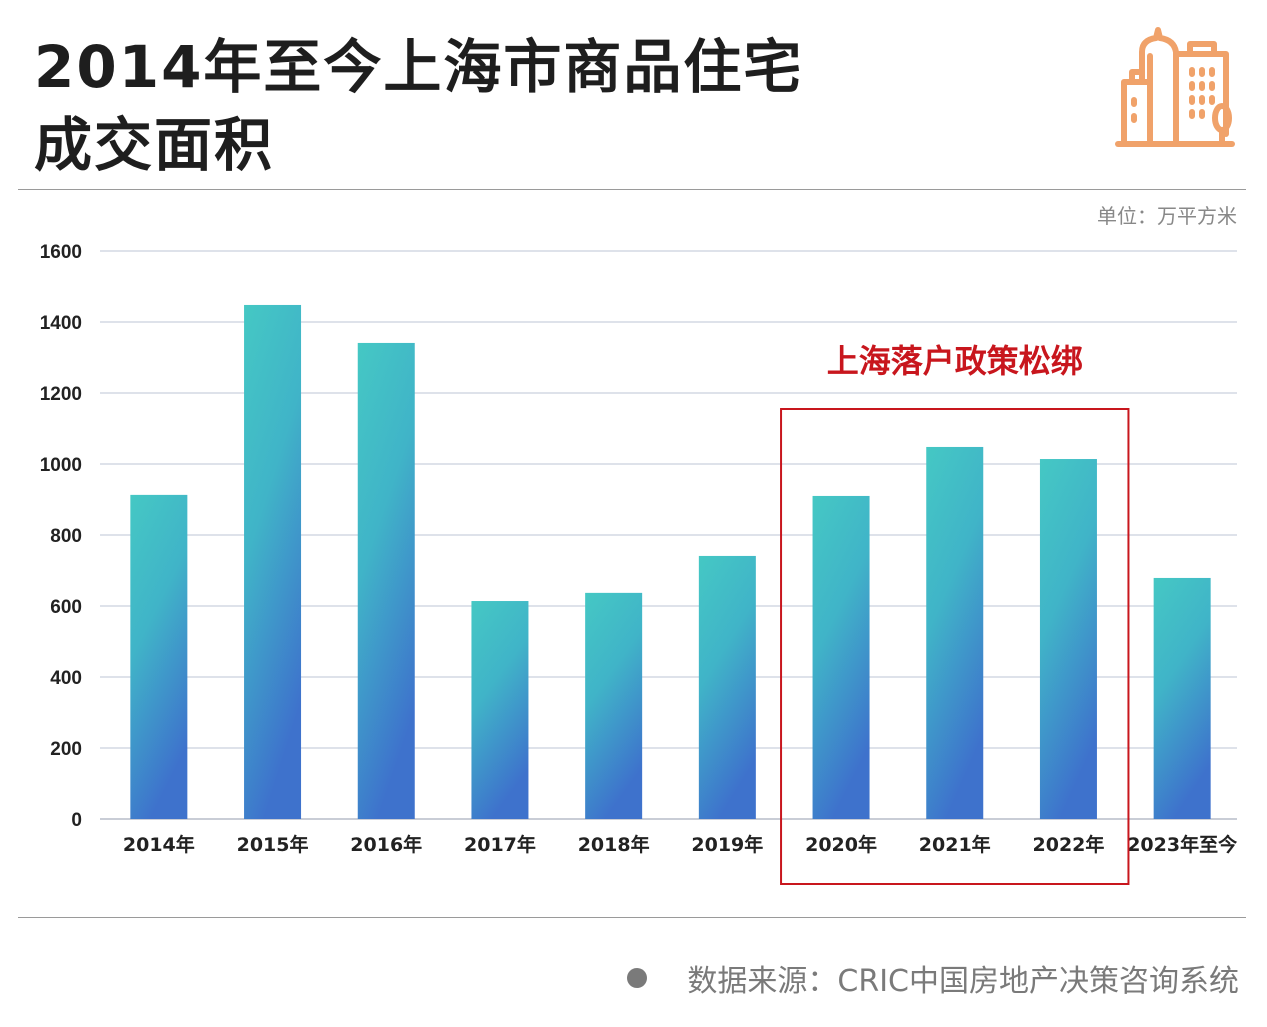 The width and height of the screenshot is (1267, 1027). Describe the element at coordinates (159, 656) in the screenshot. I see `bar-2014年` at that location.